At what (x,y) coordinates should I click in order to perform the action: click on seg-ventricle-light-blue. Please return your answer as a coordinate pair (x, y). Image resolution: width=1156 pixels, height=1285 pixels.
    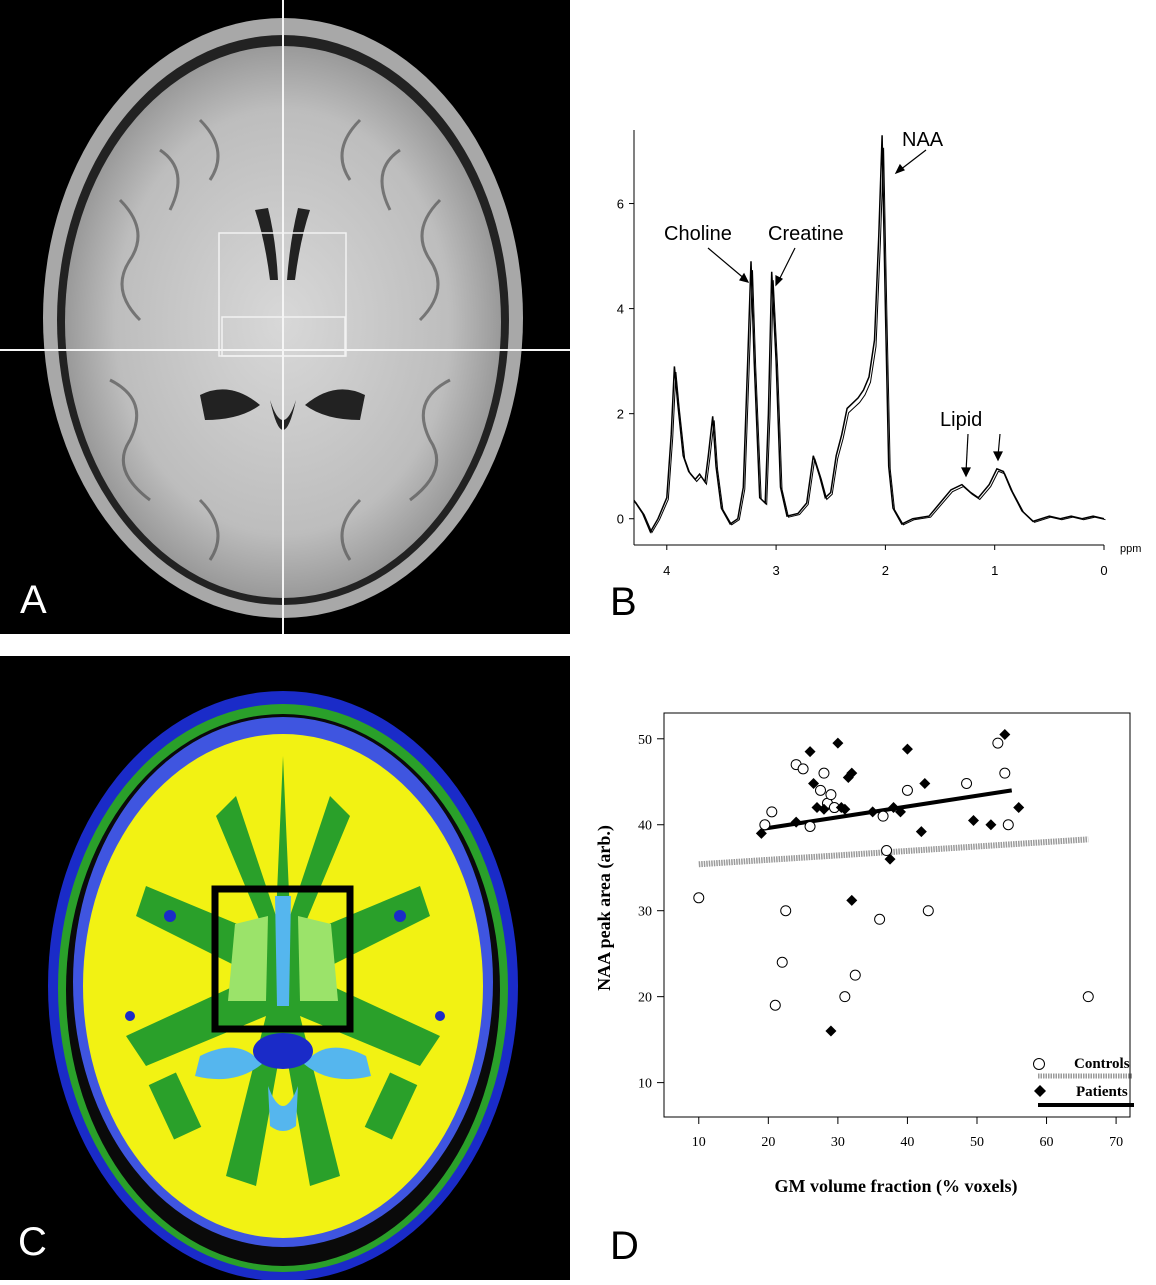
    Looking at the image, I should click on (283, 1013).